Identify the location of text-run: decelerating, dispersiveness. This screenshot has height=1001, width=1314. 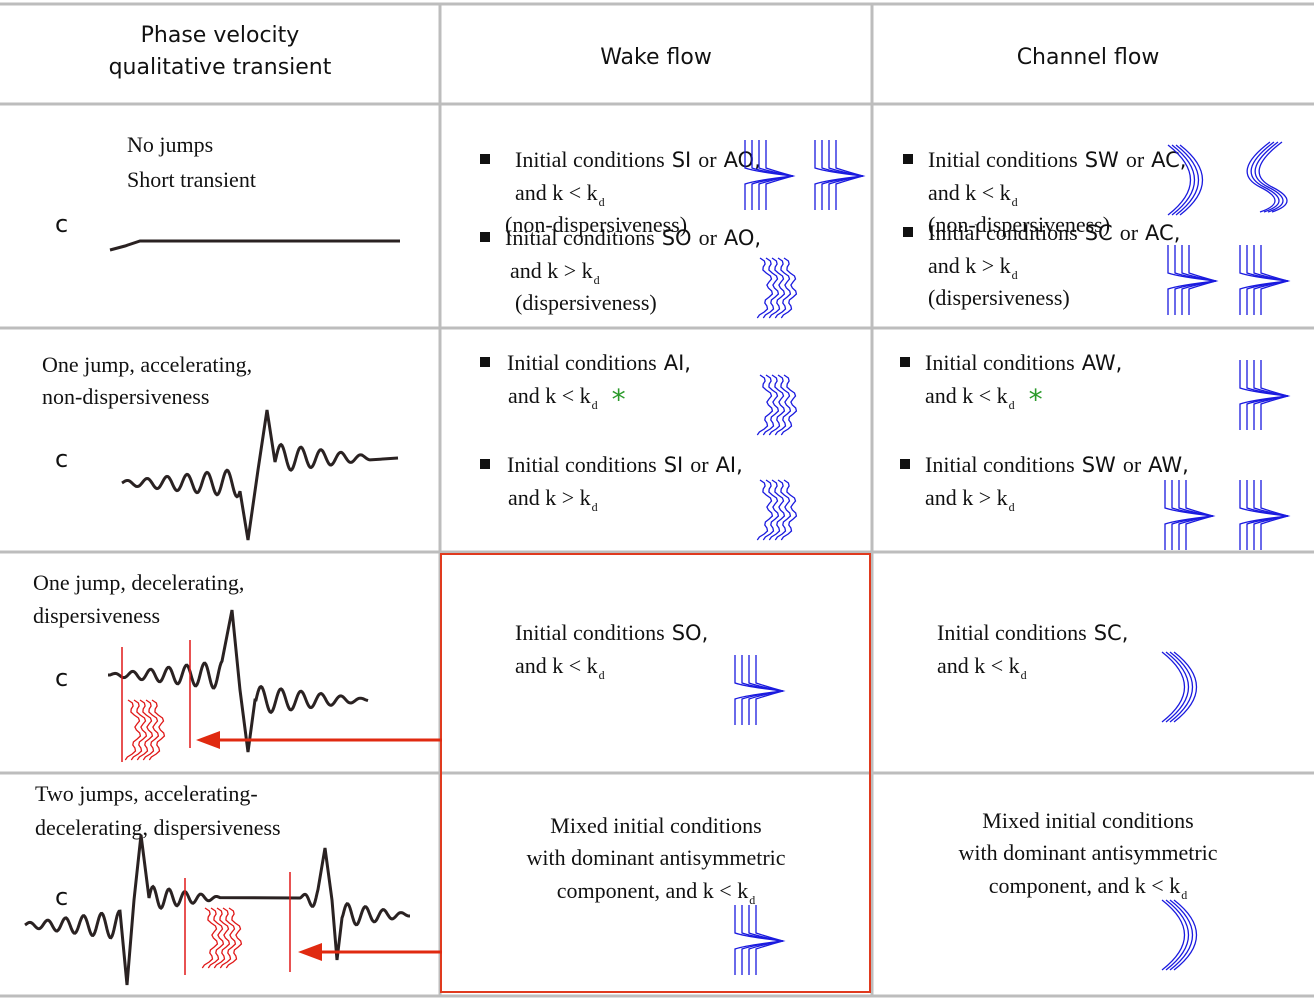
(158, 827).